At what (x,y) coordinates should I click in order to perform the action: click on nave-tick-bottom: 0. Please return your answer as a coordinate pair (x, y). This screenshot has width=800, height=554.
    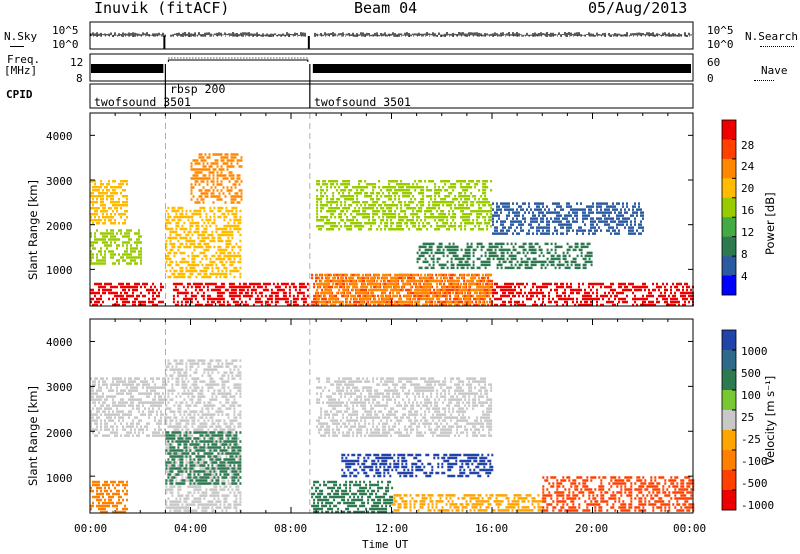
    Looking at the image, I should click on (710, 78).